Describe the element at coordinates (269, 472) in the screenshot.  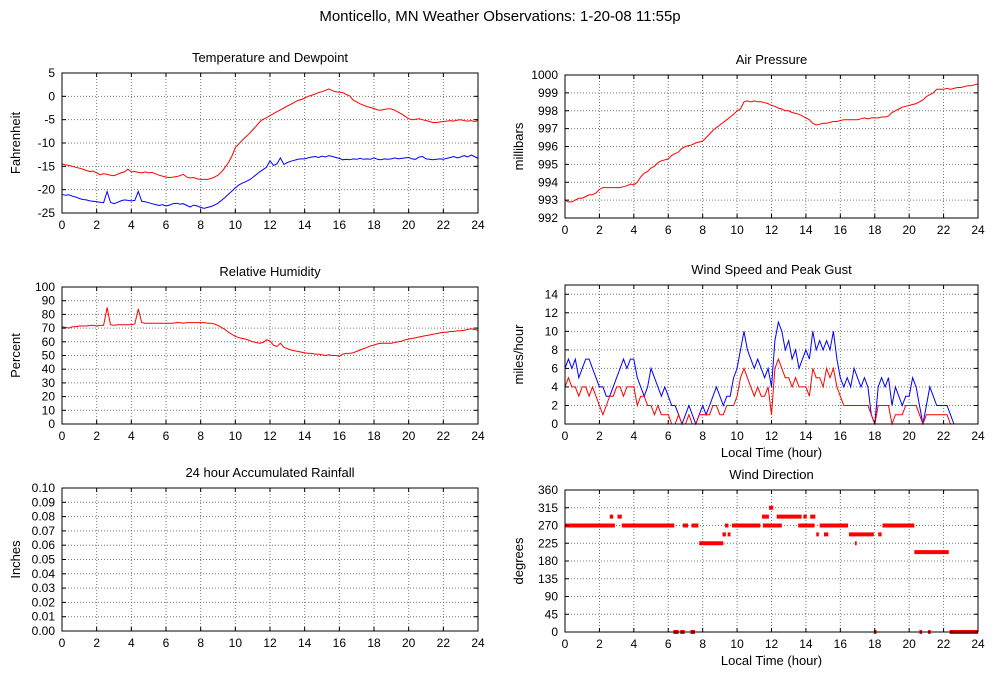
I see `chart-title: 24 hour Accumulated Rainfall` at that location.